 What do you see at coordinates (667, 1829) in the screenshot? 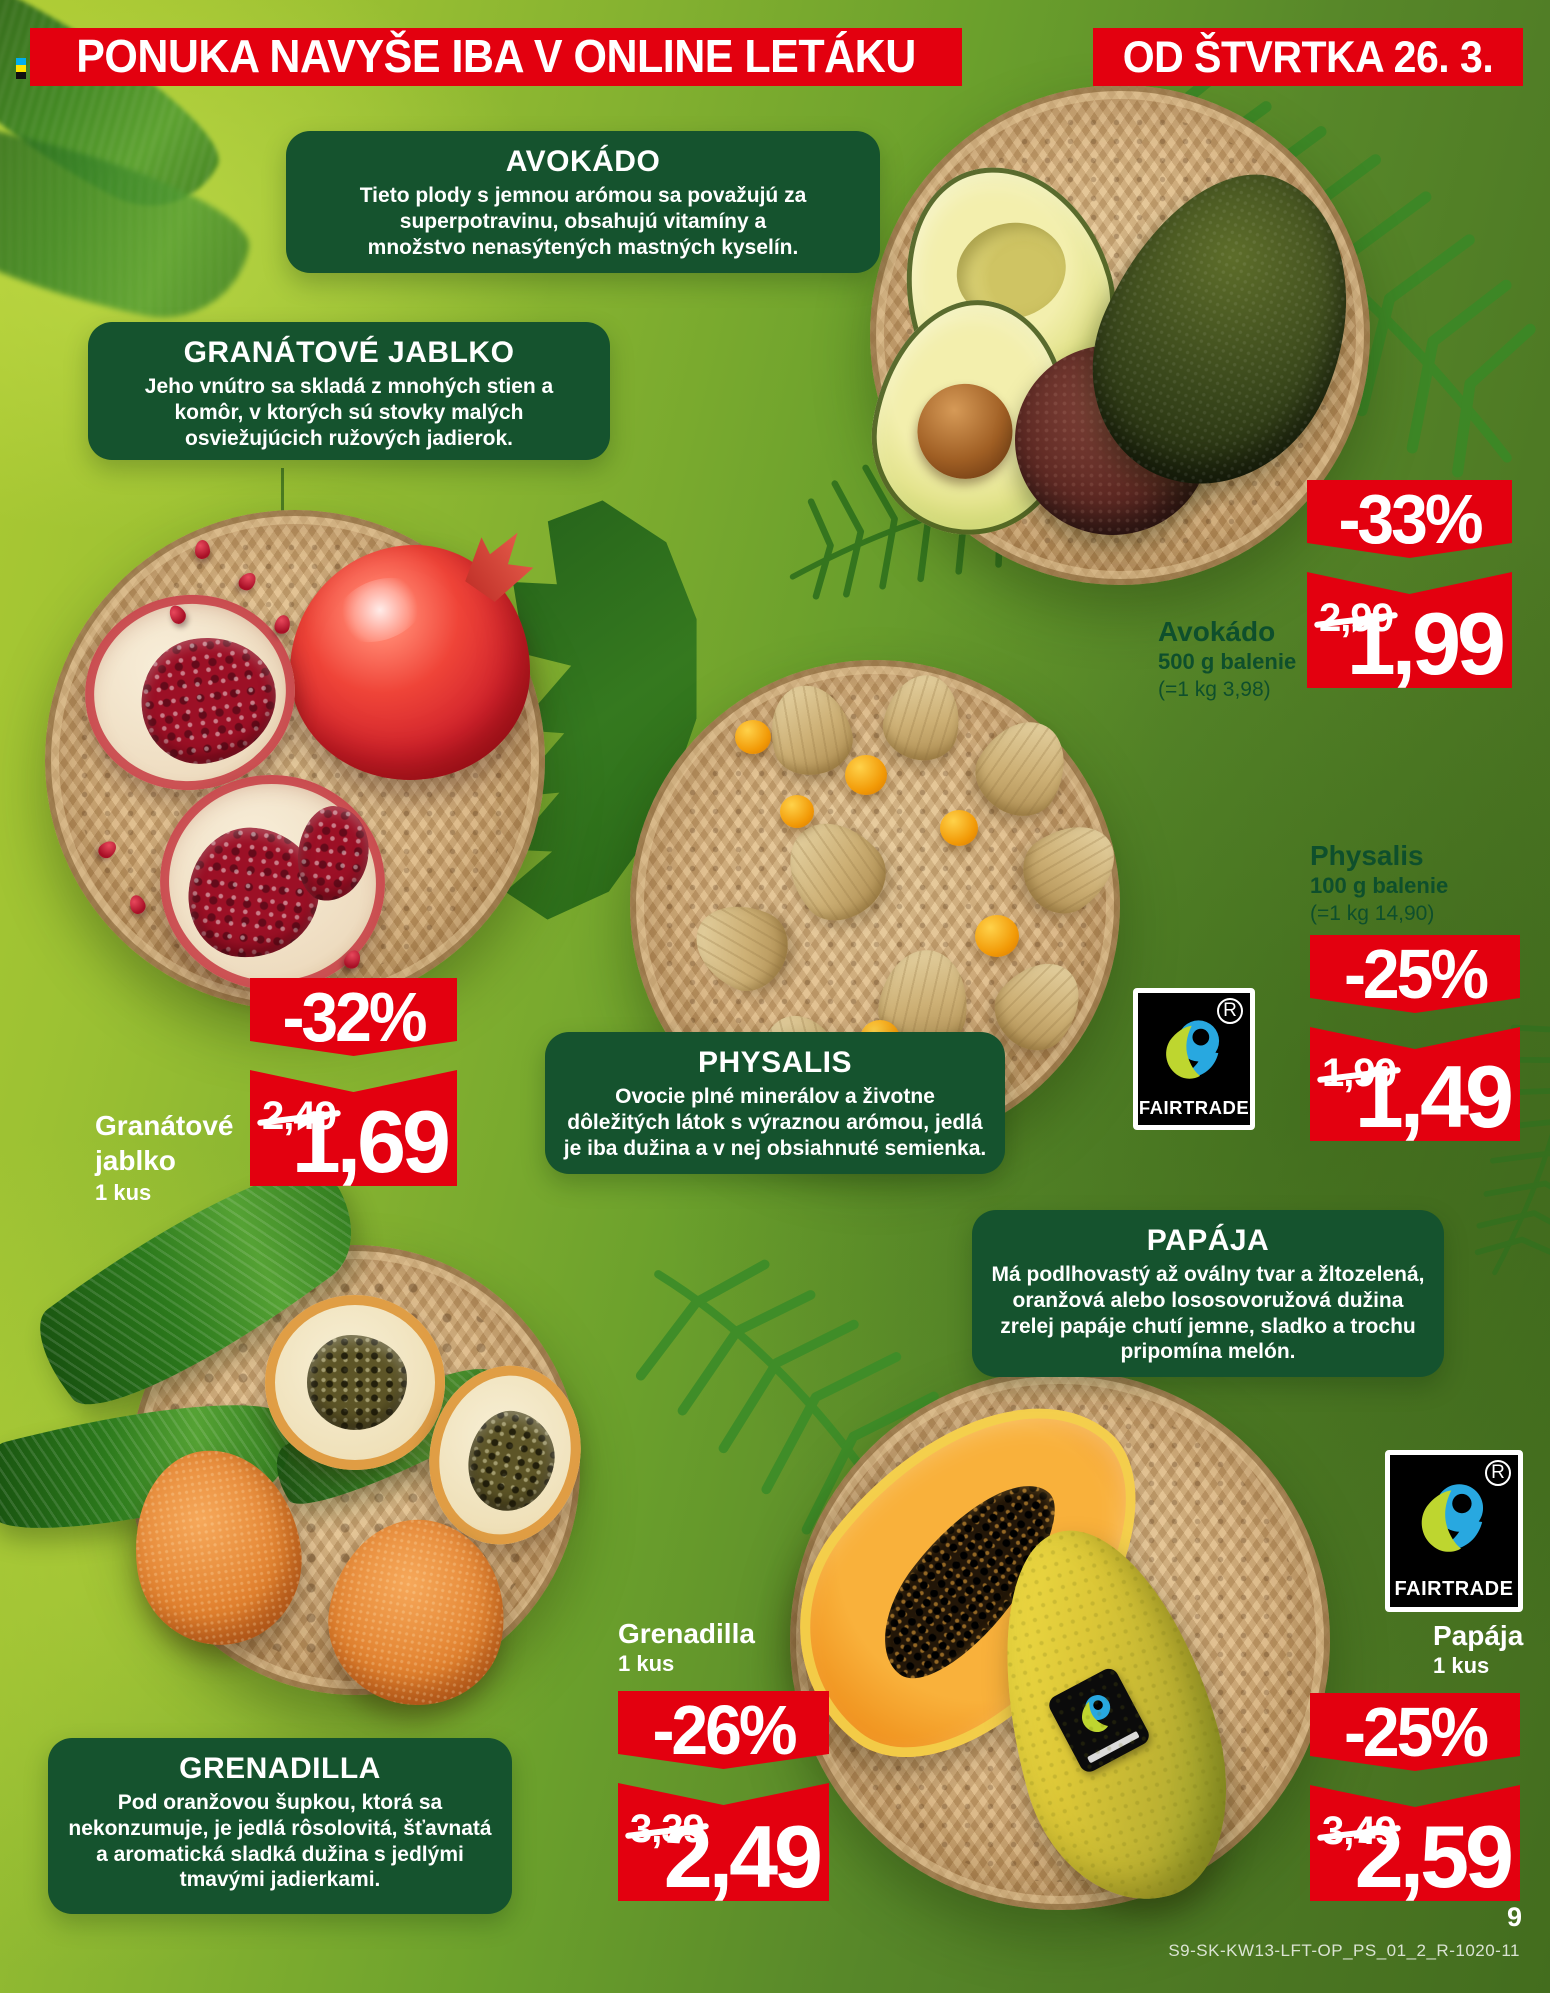
I see `old-price: 3,39` at bounding box center [667, 1829].